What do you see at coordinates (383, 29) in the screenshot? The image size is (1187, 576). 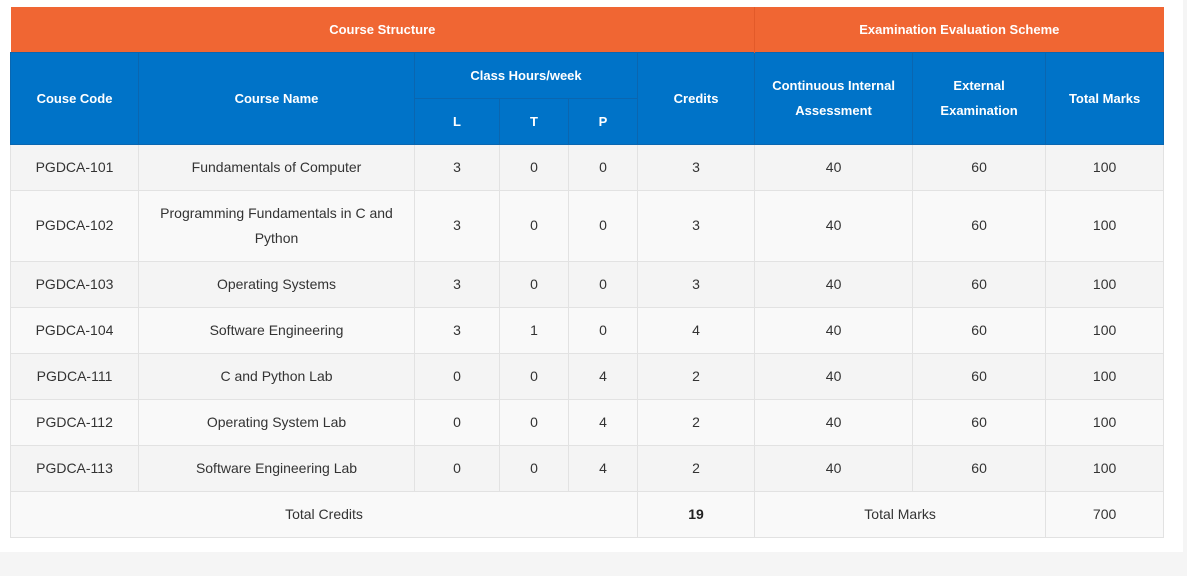 I see `course-structure-header: Course Structure` at bounding box center [383, 29].